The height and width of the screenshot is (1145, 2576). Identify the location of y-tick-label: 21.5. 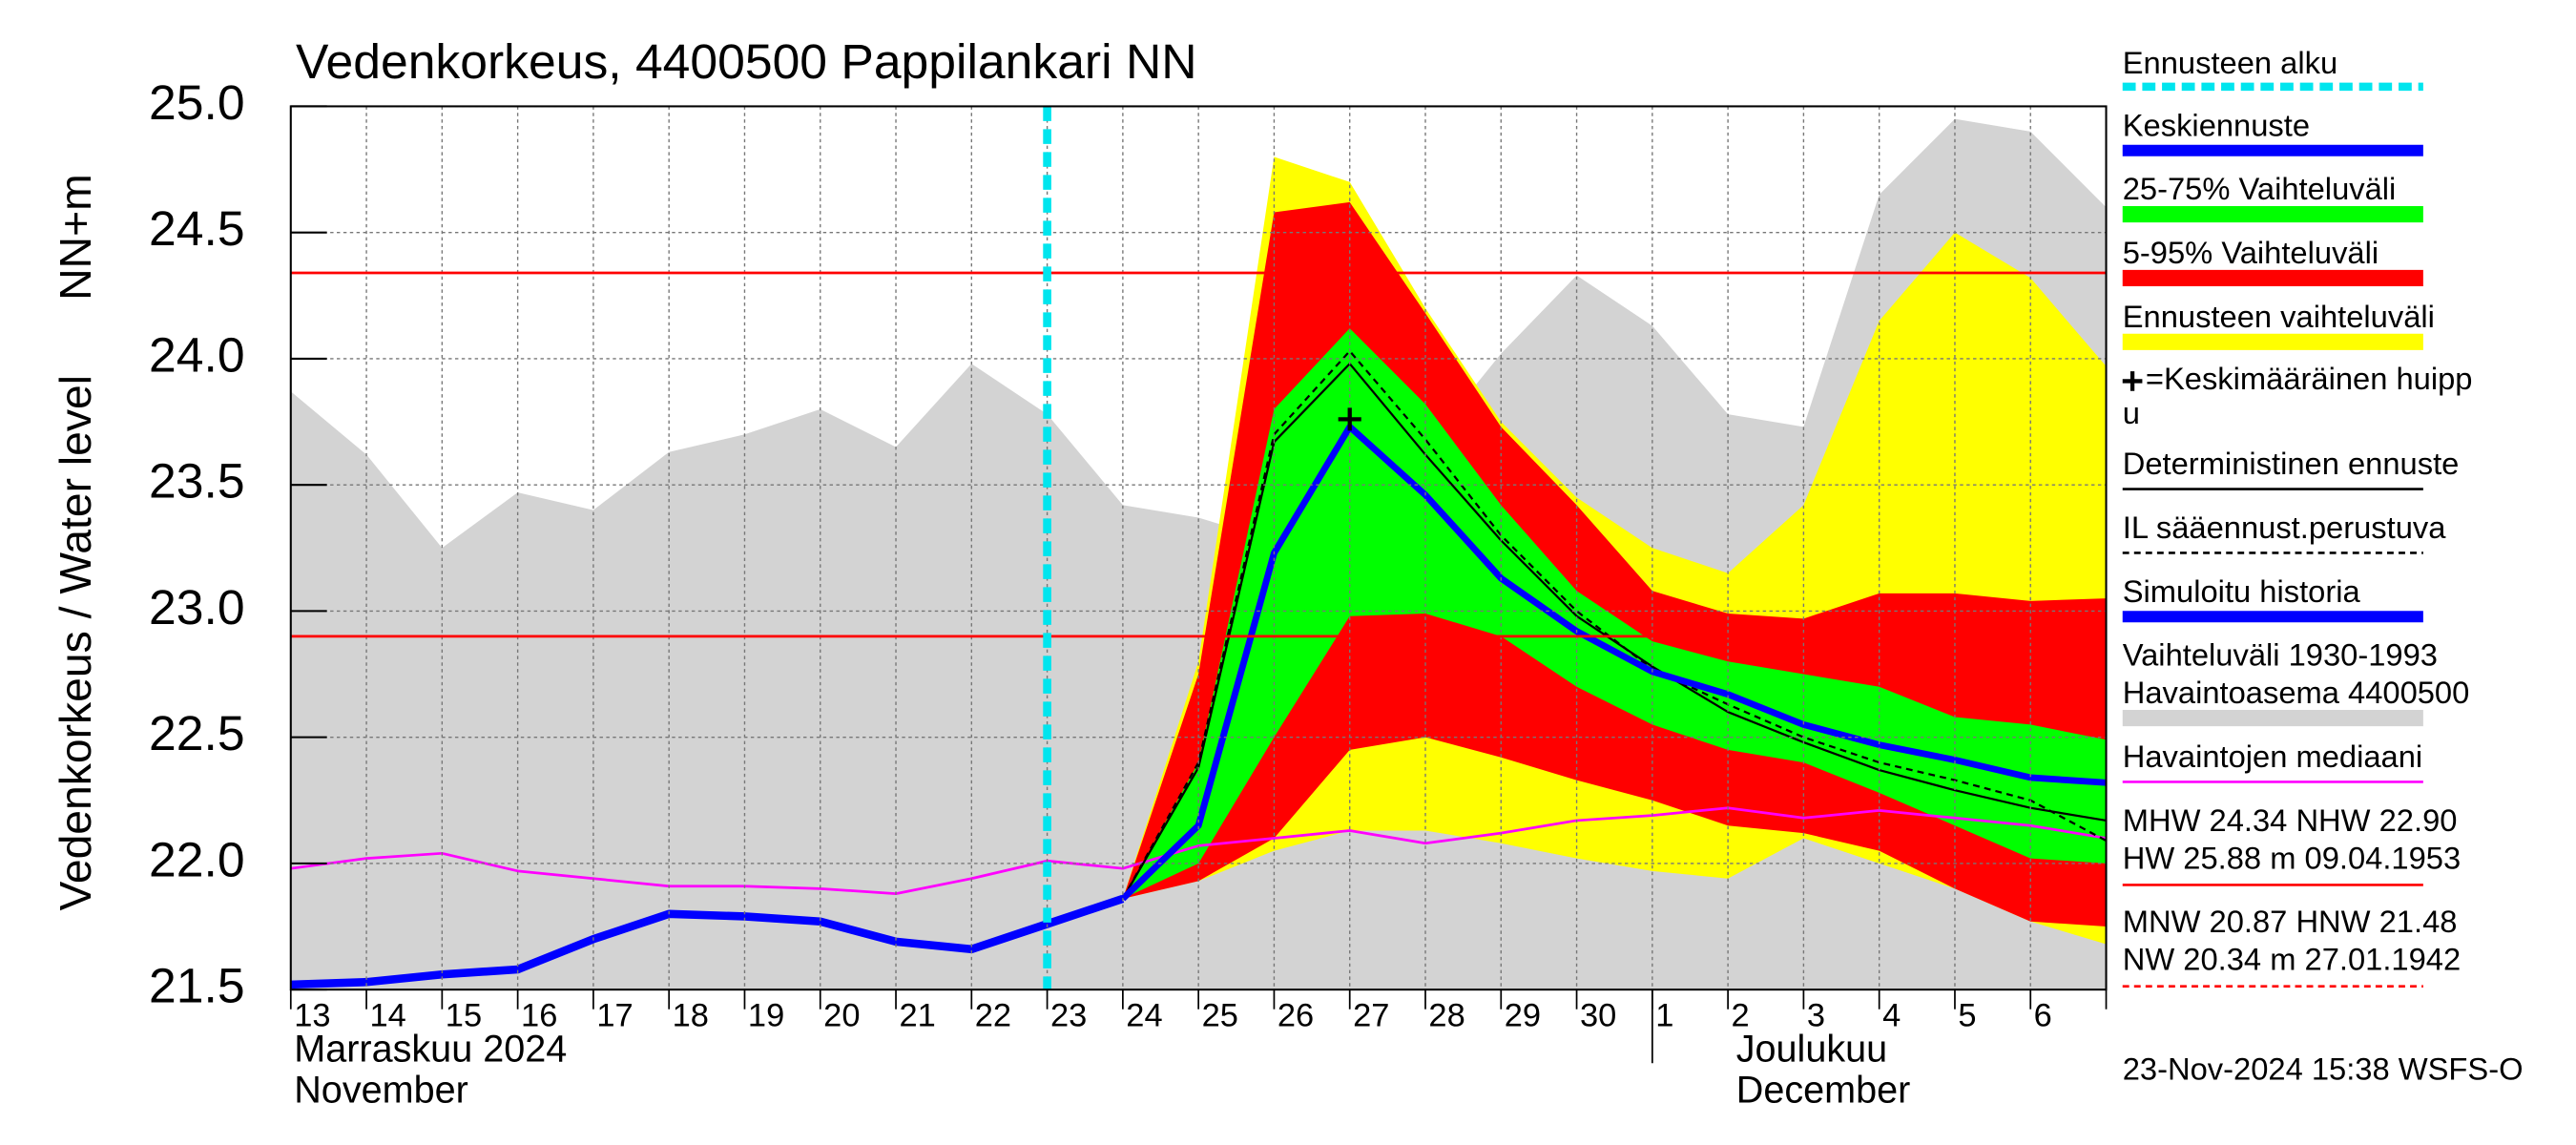
(197, 986).